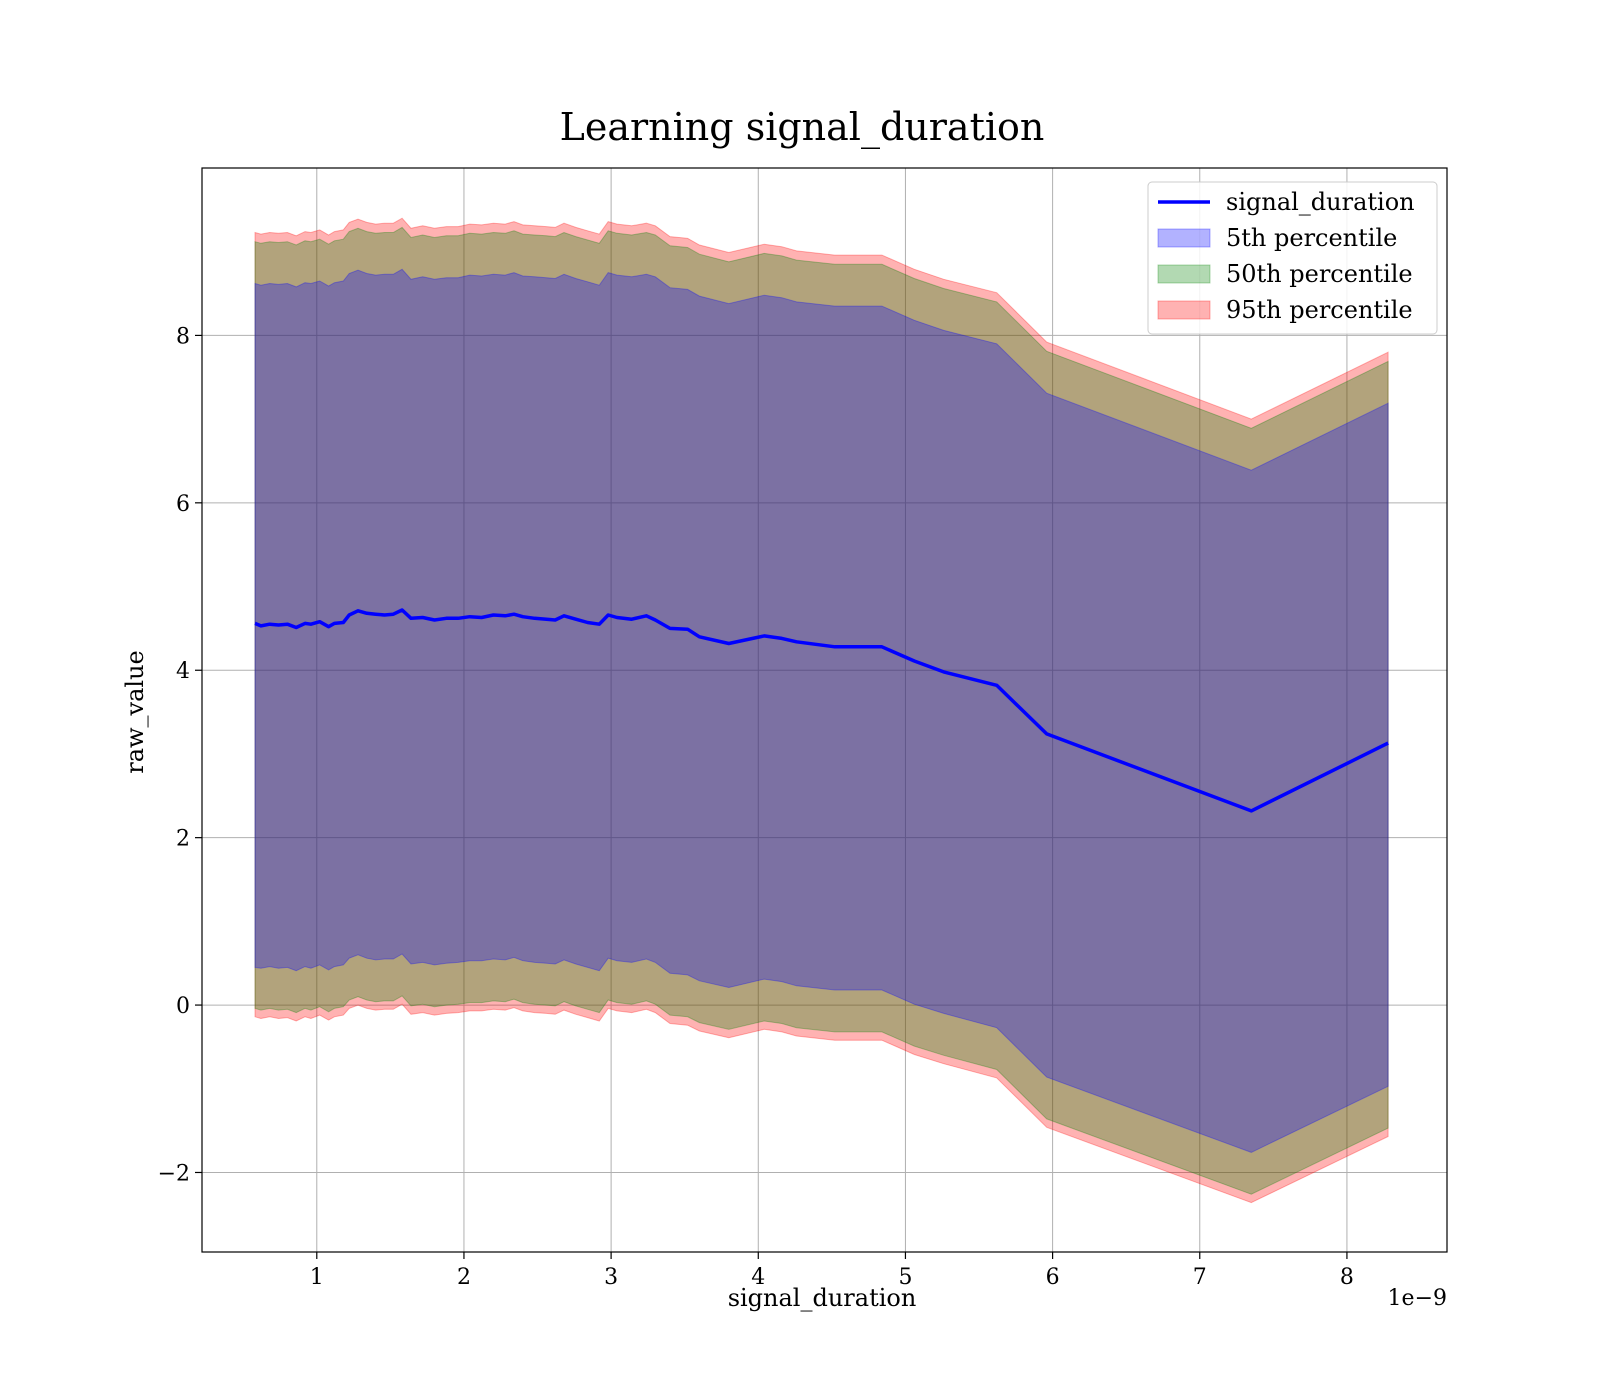  Describe the element at coordinates (1184, 310) in the screenshot. I see `legend-swatch-95th-percentile` at that location.